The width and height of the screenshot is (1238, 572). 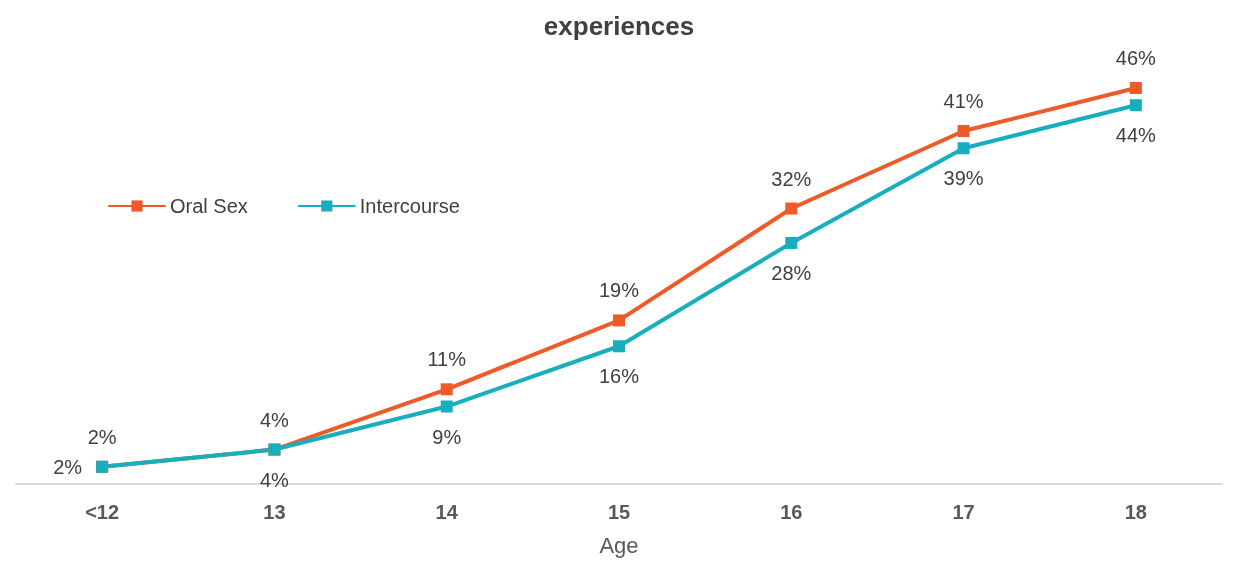 I want to click on x-axis-title: Age, so click(x=619, y=545).